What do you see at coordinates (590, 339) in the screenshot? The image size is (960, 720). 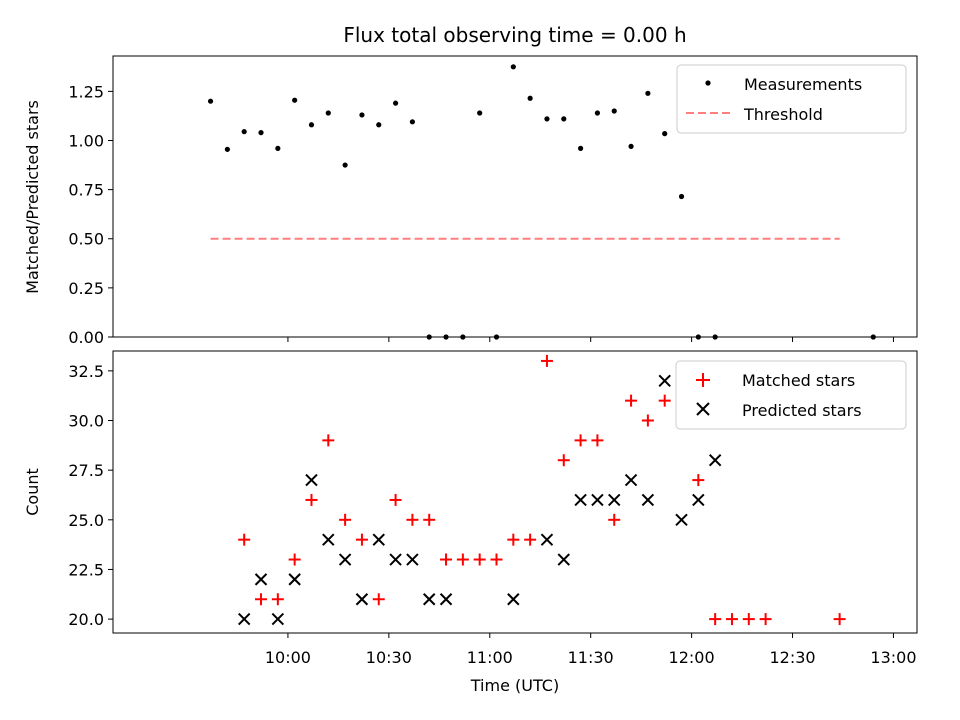 I see `top-x-ticks` at bounding box center [590, 339].